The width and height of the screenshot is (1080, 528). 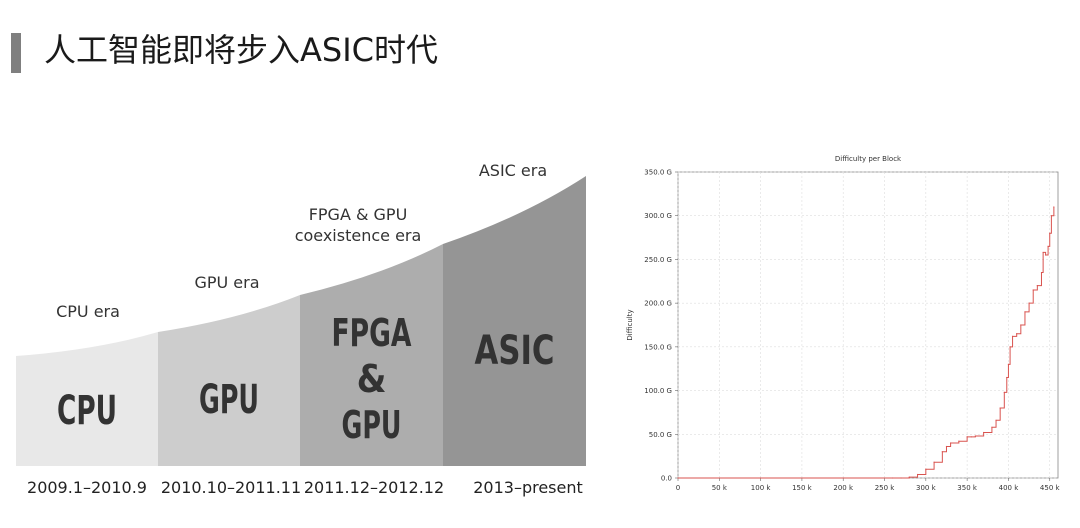 I want to click on y-tick-label: 300.0 G, so click(x=658, y=216).